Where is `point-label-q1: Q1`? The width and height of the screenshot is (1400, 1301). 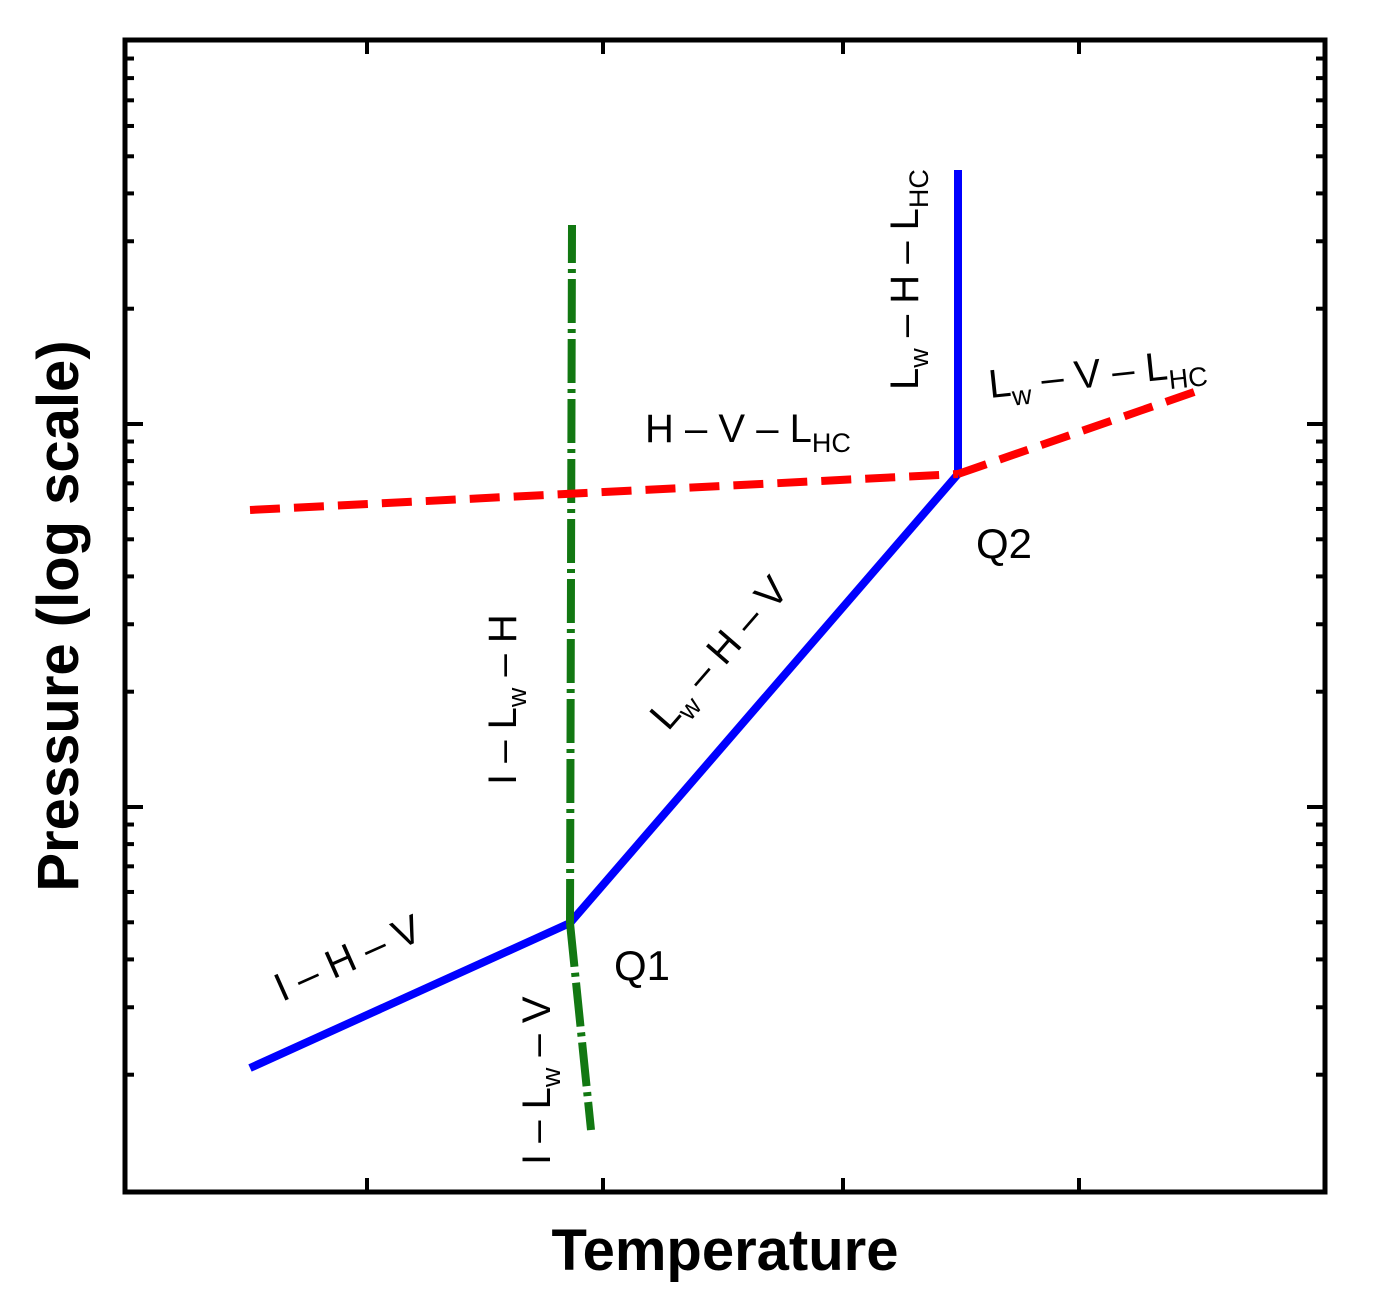 point-label-q1: Q1 is located at coordinates (642, 965).